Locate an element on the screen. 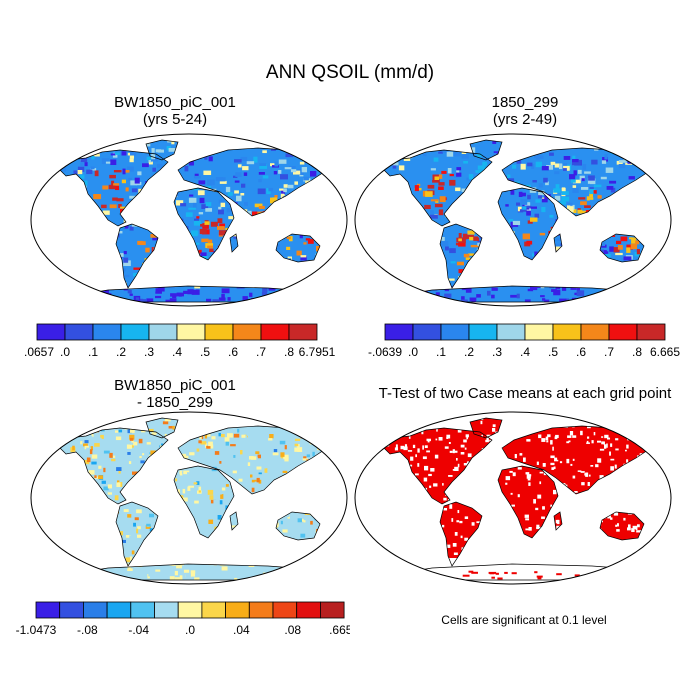 The image size is (700, 700). significance-note: Cells are significant at 0.1 level is located at coordinates (524, 620).